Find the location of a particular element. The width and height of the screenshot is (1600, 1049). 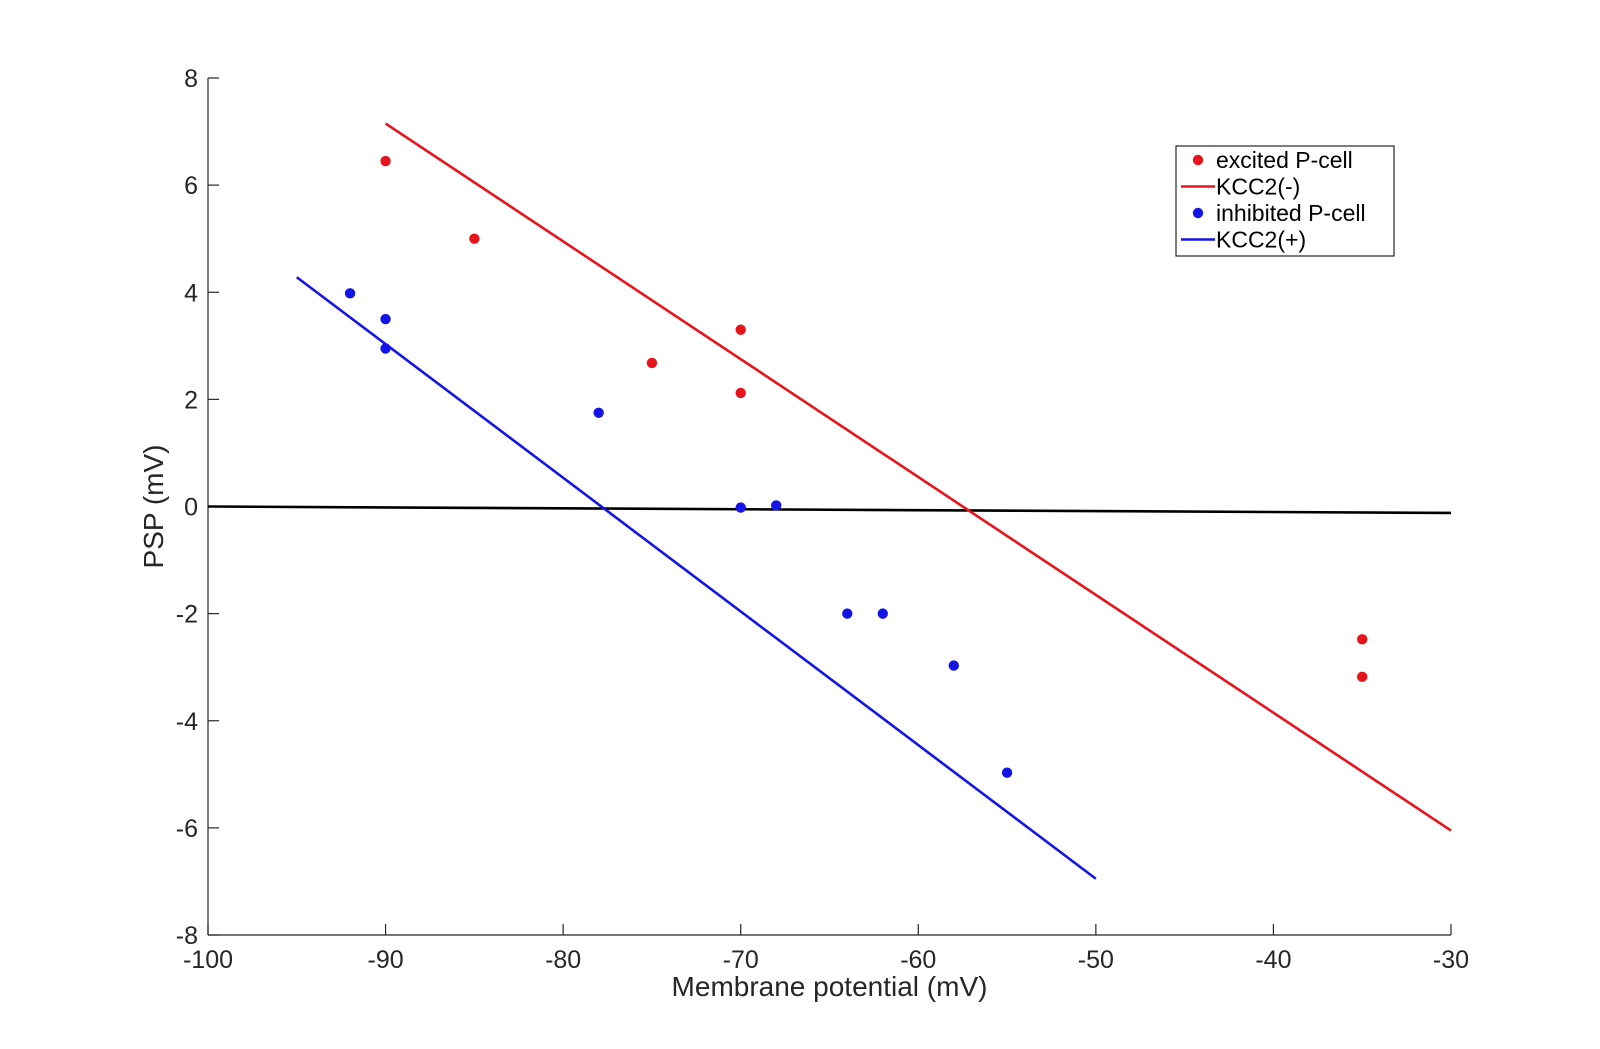

x-axis-title: Membrane potential (mV) is located at coordinates (830, 986).